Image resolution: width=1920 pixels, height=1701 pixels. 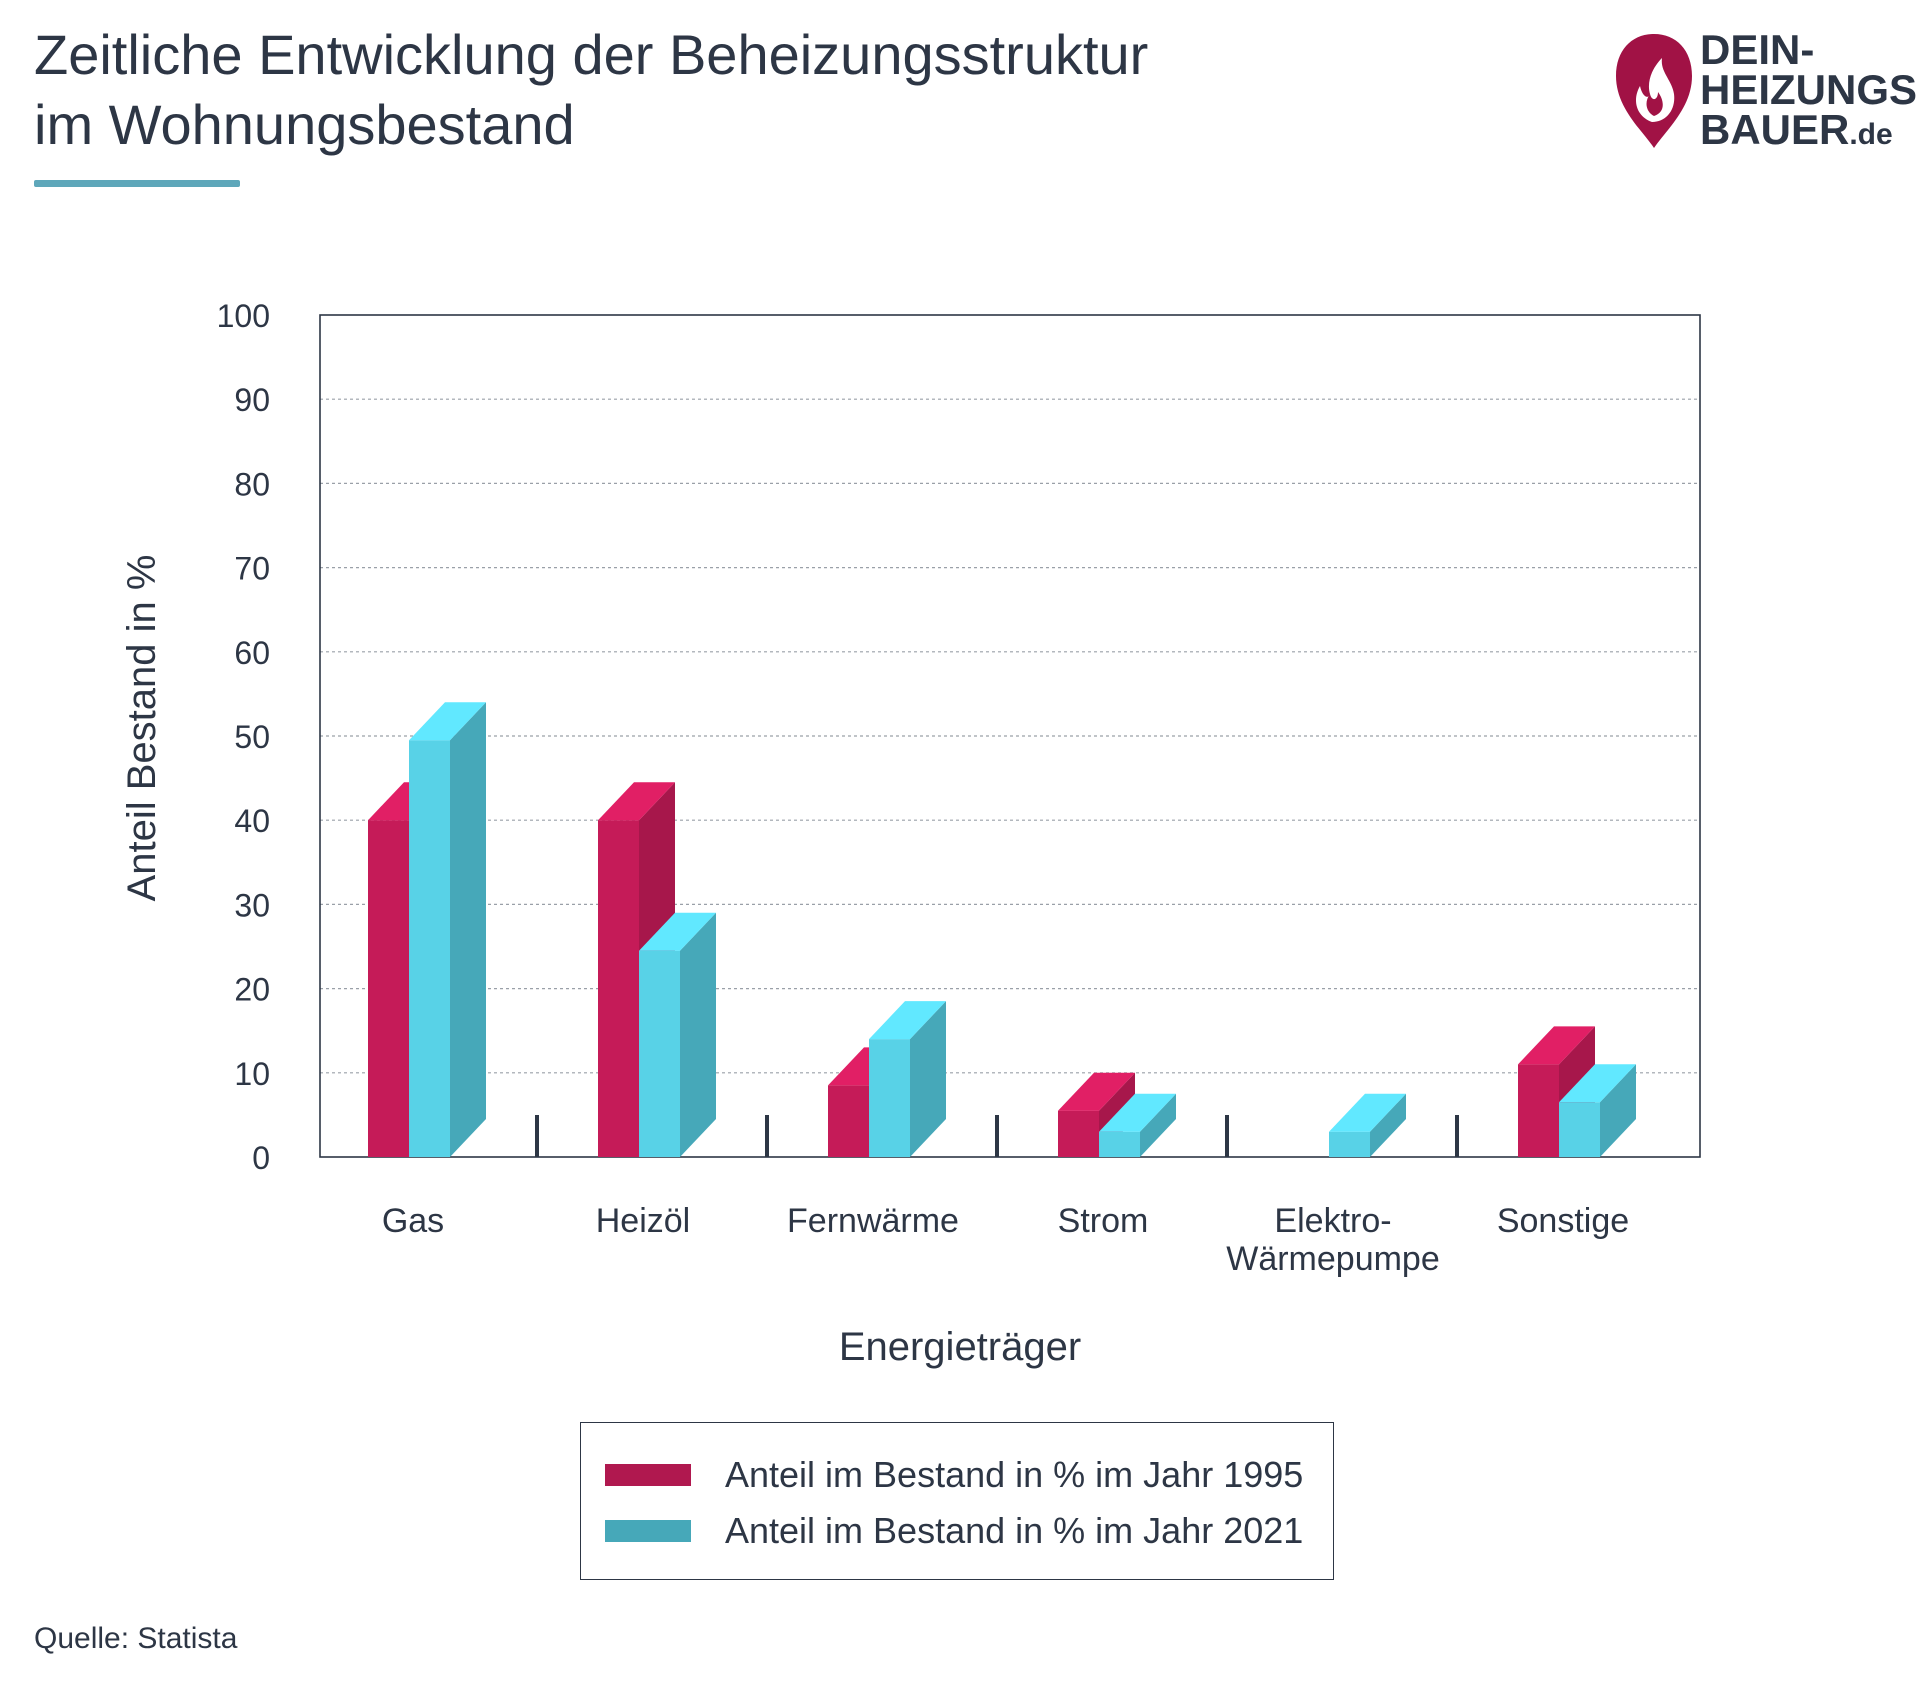 What do you see at coordinates (252, 905) in the screenshot?
I see `y-tick-label: 30` at bounding box center [252, 905].